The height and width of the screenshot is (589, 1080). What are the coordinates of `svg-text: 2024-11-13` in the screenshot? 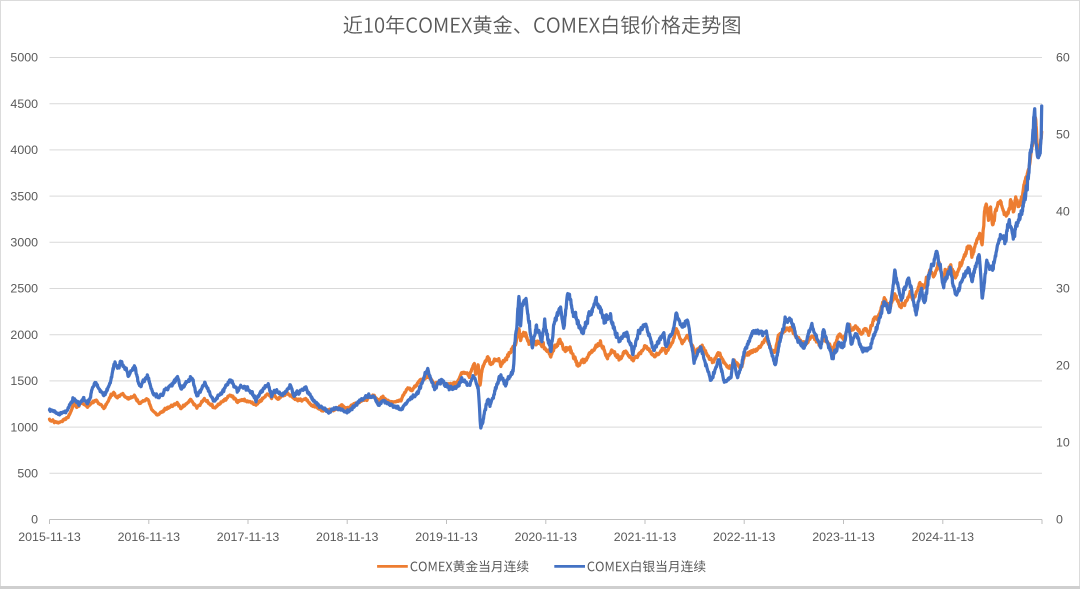 It's located at (943, 537).